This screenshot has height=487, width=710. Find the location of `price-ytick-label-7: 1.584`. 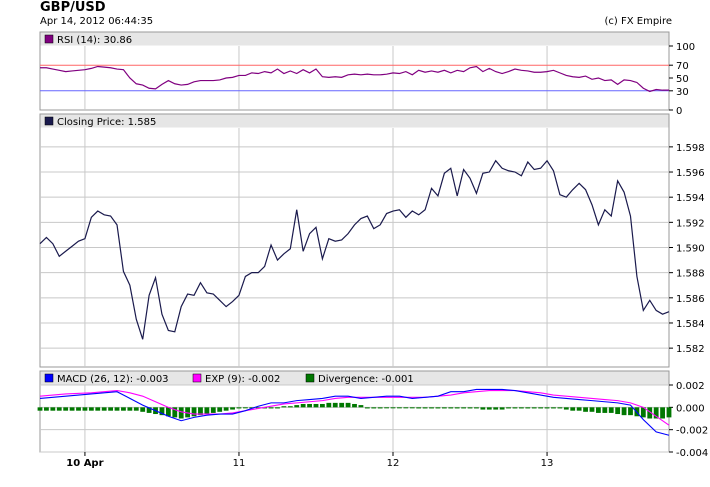

price-ytick-label-7: 1.584 is located at coordinates (690, 324).